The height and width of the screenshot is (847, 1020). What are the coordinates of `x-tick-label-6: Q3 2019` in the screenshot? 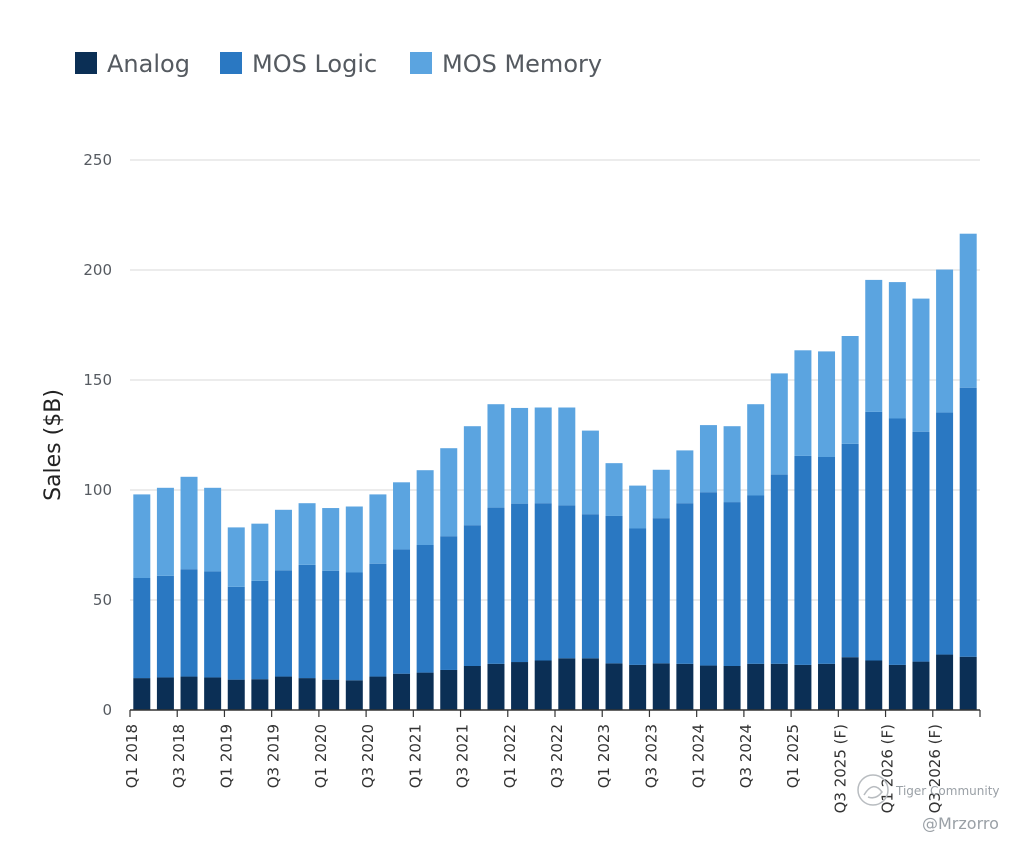 It's located at (274, 756).